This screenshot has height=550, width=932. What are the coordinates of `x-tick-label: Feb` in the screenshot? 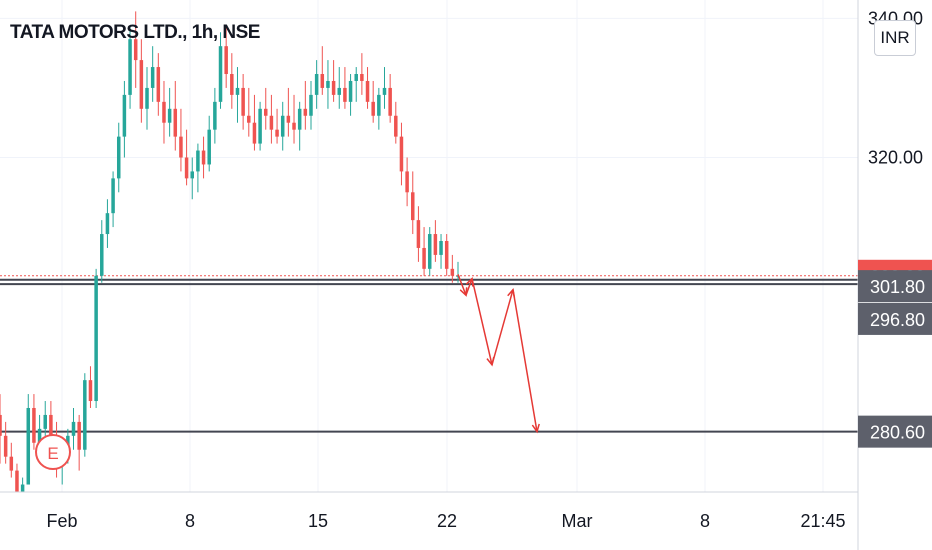 It's located at (61, 521).